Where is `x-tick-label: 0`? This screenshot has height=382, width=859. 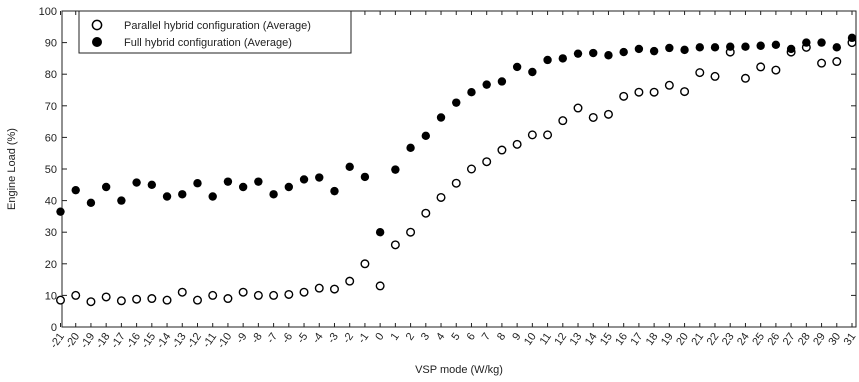
x-tick-label: 0 is located at coordinates (379, 337).